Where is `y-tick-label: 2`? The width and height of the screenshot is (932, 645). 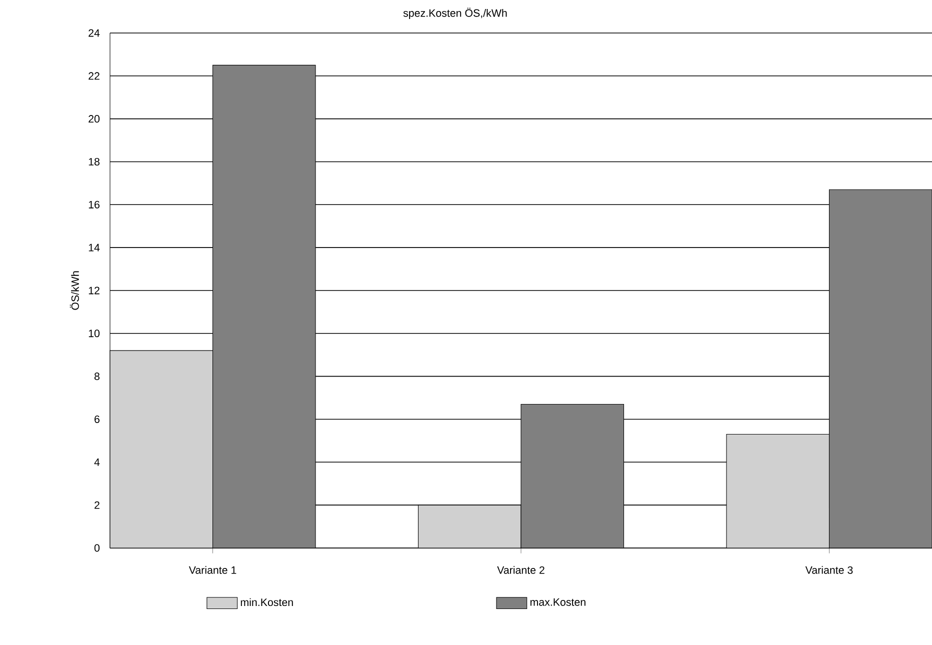 y-tick-label: 2 is located at coordinates (97, 505).